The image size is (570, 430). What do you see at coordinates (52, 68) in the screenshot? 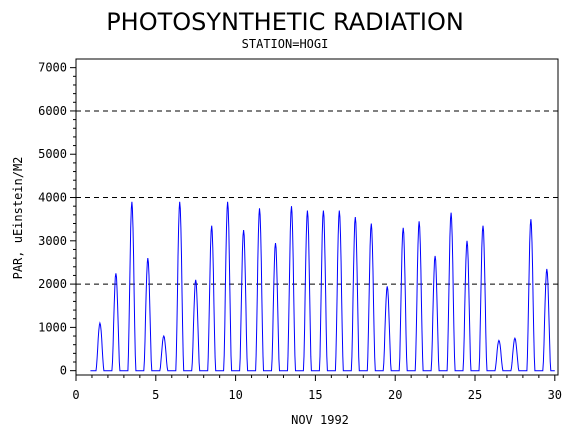
I see `y-tick-label: 7000` at bounding box center [52, 68].